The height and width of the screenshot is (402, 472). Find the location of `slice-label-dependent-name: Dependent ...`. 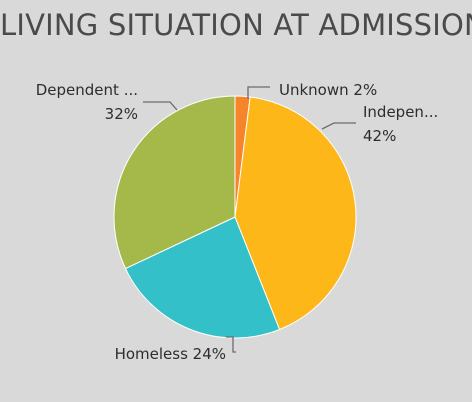

slice-label-dependent-name: Dependent ... is located at coordinates (87, 90).